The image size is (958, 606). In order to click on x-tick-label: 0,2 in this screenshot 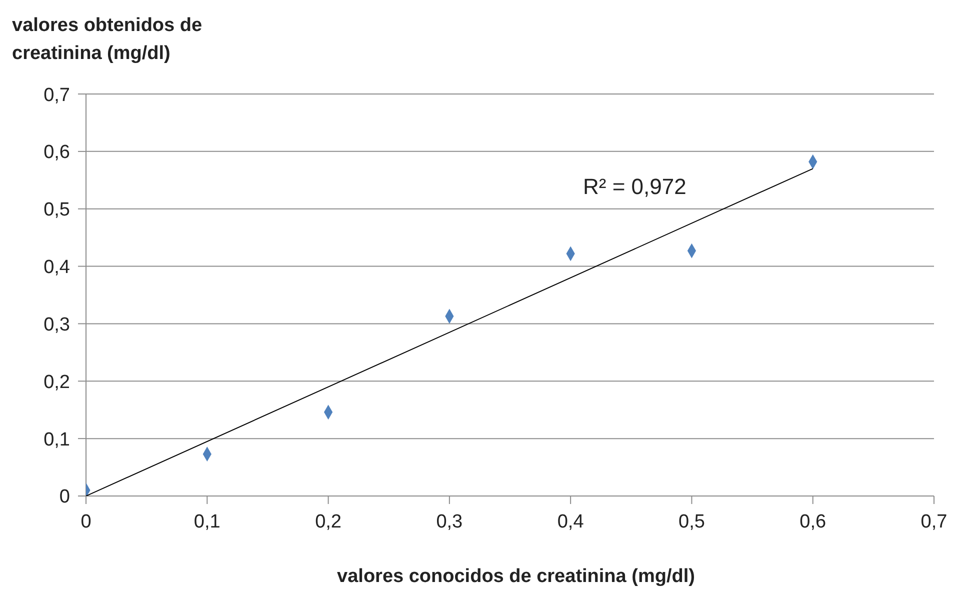, I will do `click(328, 521)`.